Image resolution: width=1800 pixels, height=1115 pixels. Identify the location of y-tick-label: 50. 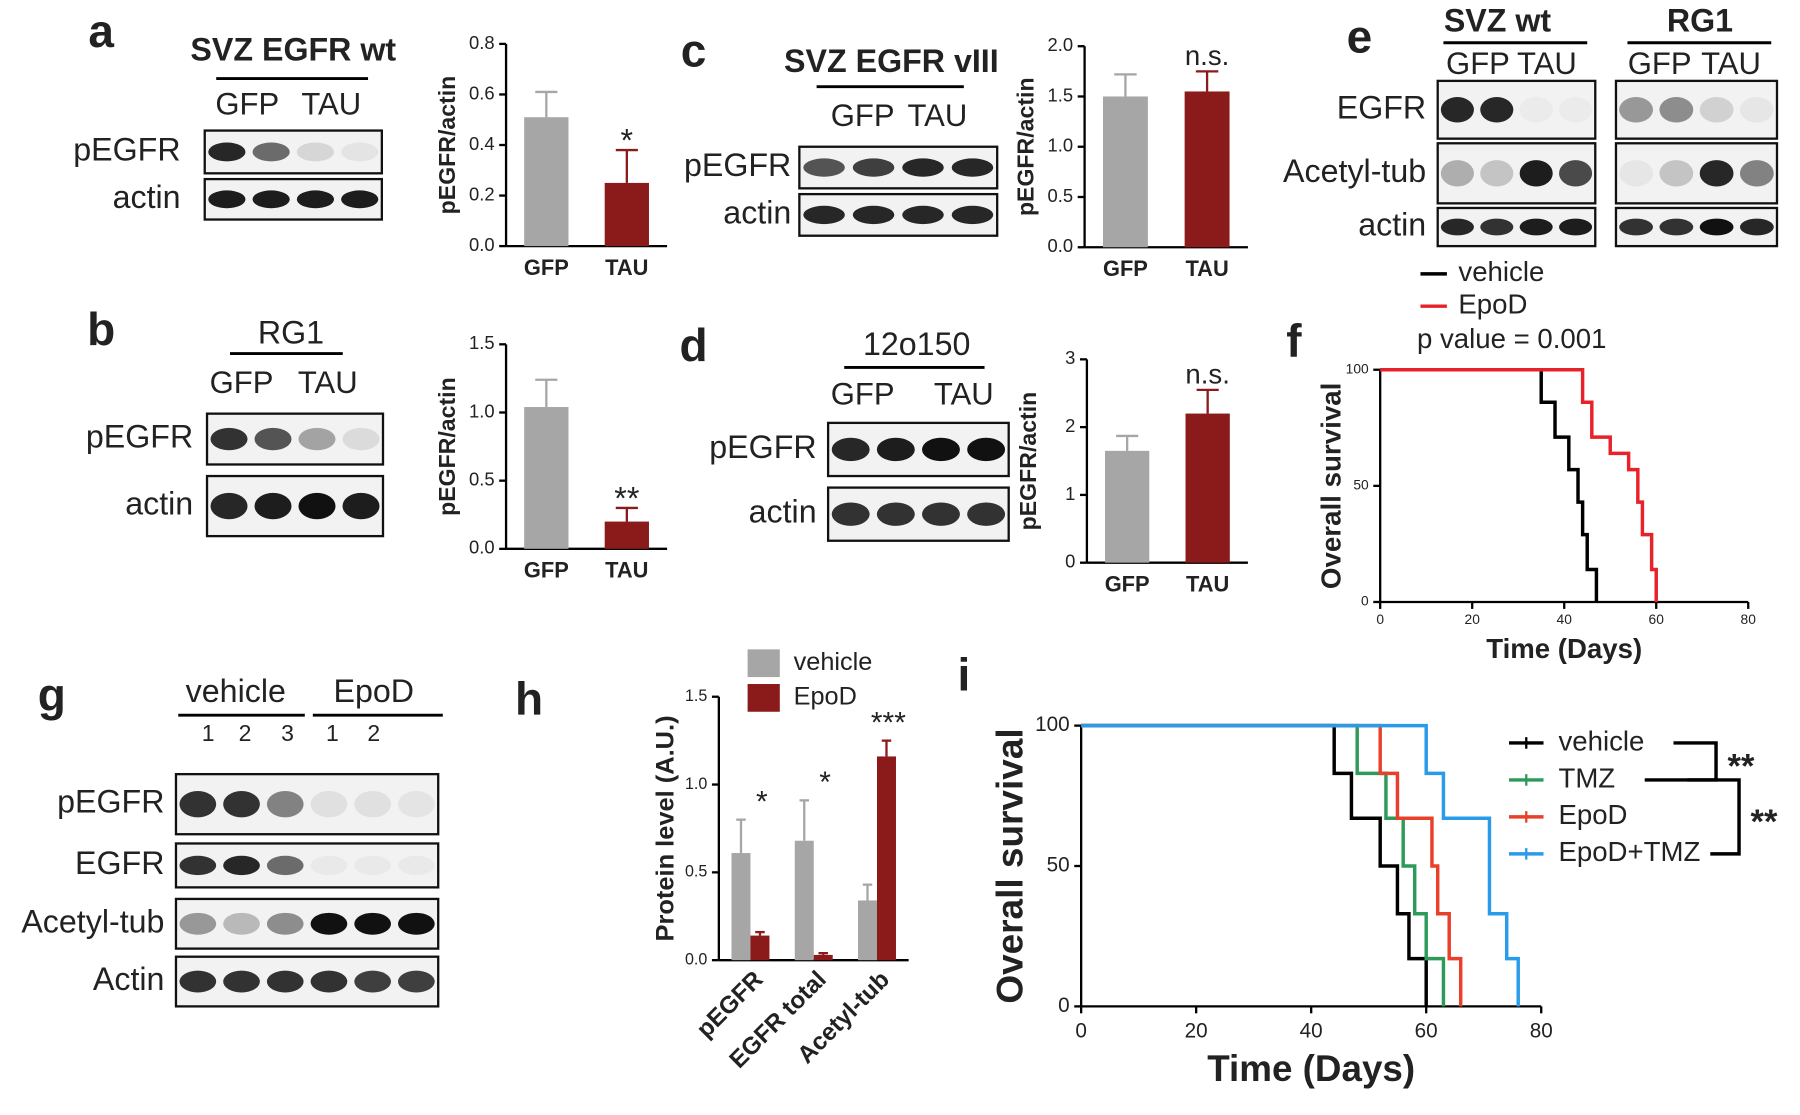
(1058, 864).